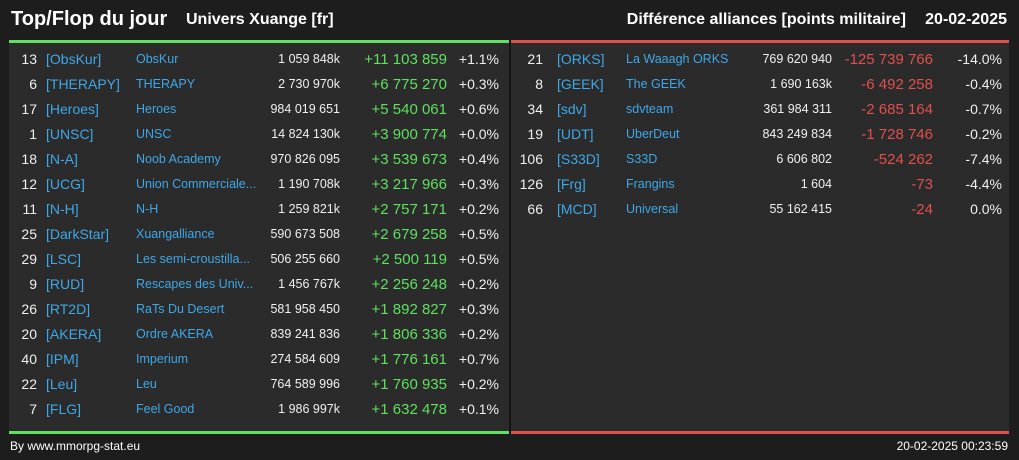 The height and width of the screenshot is (460, 1019). What do you see at coordinates (581, 59) in the screenshot?
I see `alliance-tag: [ORKS]` at bounding box center [581, 59].